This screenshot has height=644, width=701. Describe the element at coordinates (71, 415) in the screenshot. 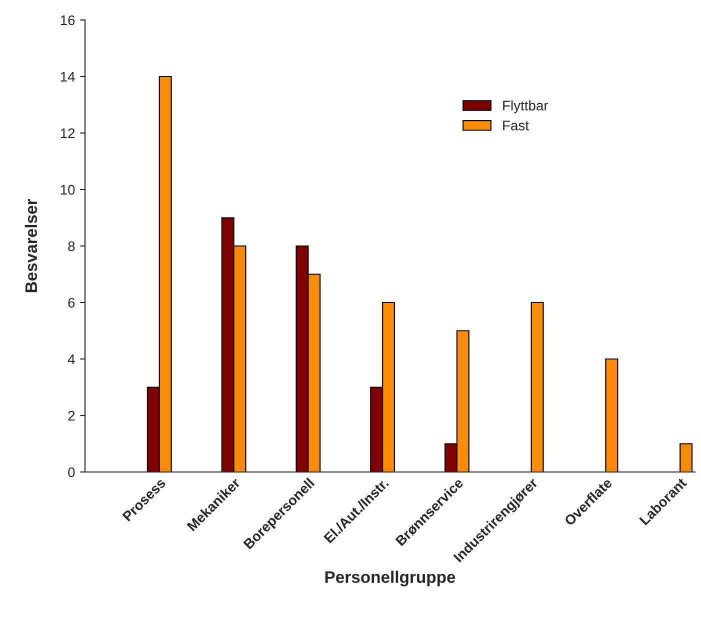

I see `y-tick-label: 2` at that location.